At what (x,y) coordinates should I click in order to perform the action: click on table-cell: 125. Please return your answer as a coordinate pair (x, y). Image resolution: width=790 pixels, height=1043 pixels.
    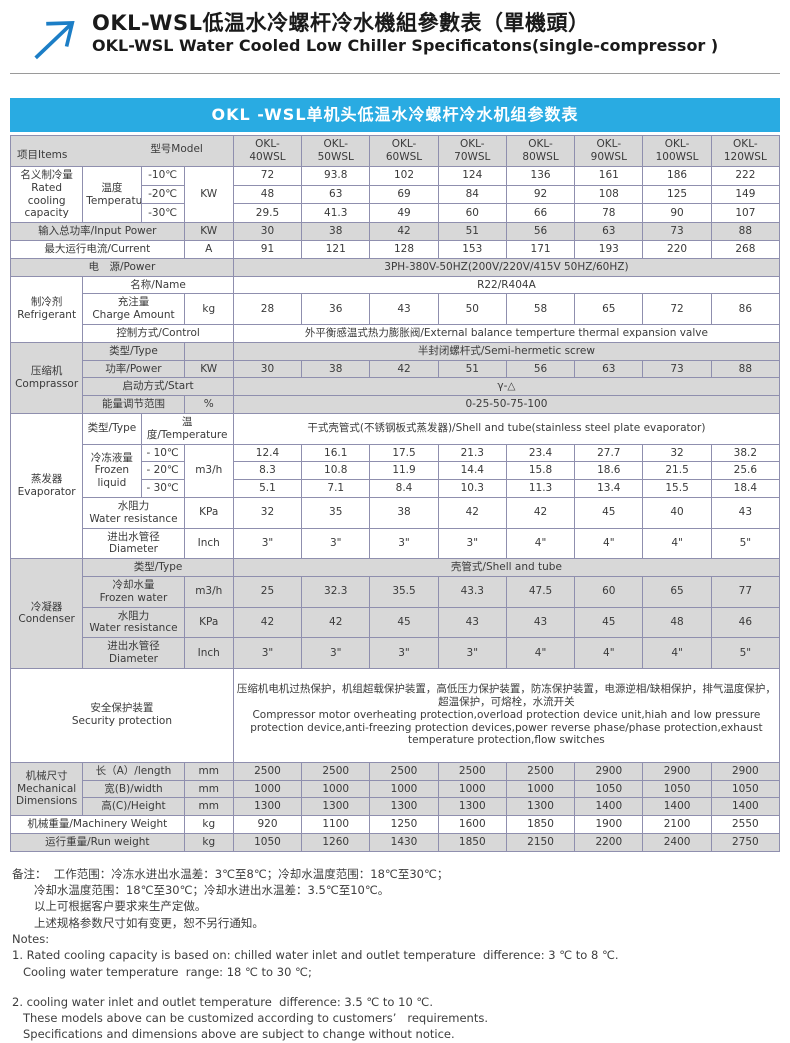
    Looking at the image, I should click on (677, 194).